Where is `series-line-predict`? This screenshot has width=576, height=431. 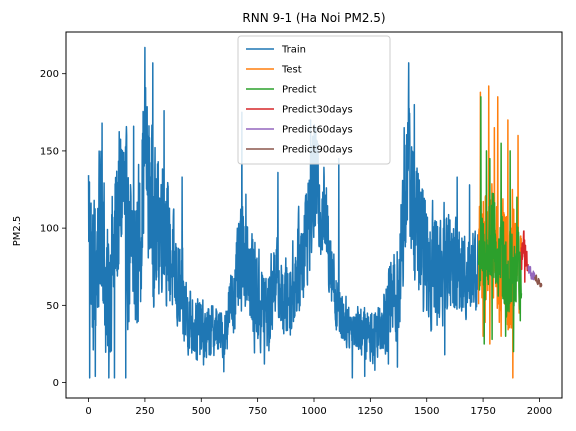
series-line-predict is located at coordinates (500, 224).